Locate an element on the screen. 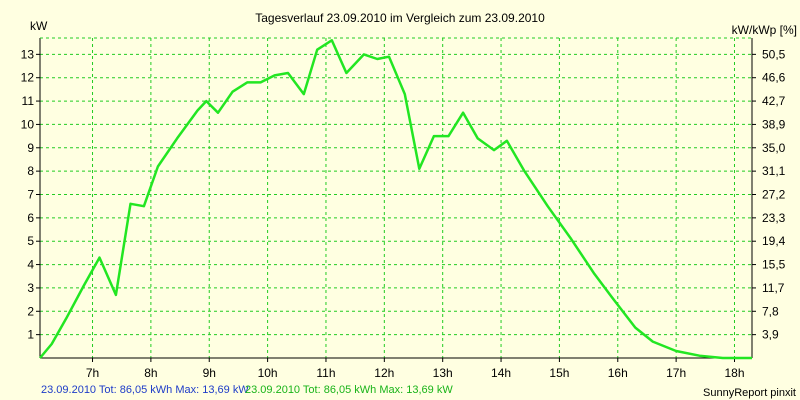 The height and width of the screenshot is (400, 800). x-axis-ticks: 7h 8h 9h 10h 11h 12h 13h 14h 15h 16h 17h 18h is located at coordinates (415, 369).